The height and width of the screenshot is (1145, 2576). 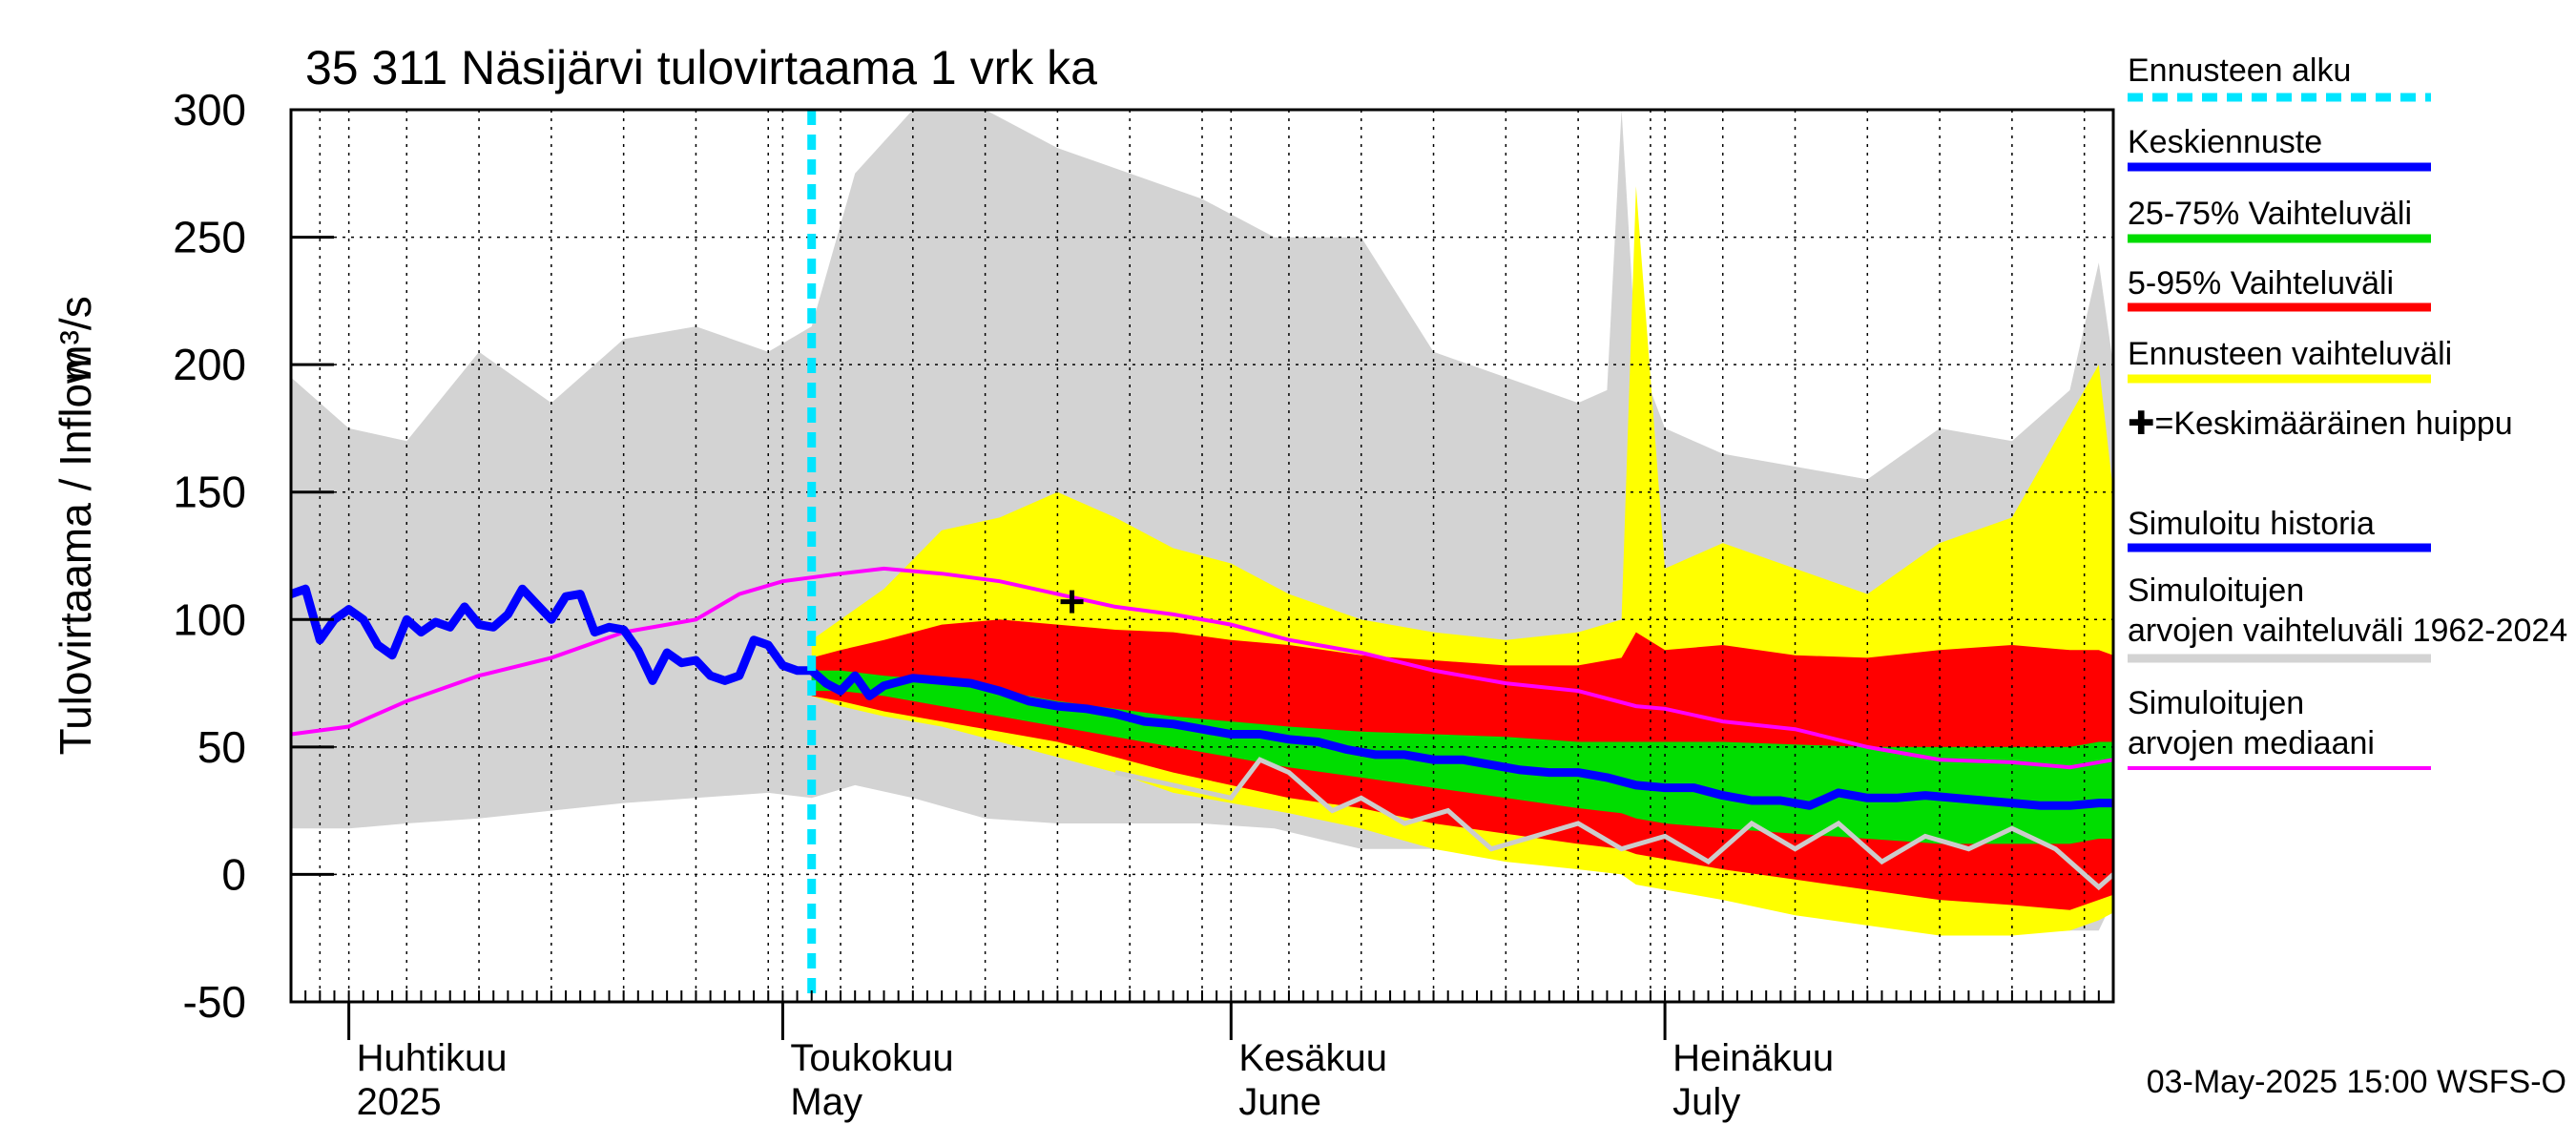 I want to click on legend-item: Simuloitujen arvojen mediaani, so click(x=2279, y=728).